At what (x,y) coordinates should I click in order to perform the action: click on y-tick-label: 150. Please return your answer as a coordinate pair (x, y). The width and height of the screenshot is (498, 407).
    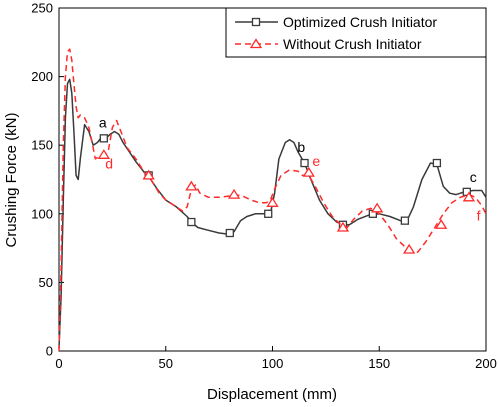
    Looking at the image, I should click on (42, 145).